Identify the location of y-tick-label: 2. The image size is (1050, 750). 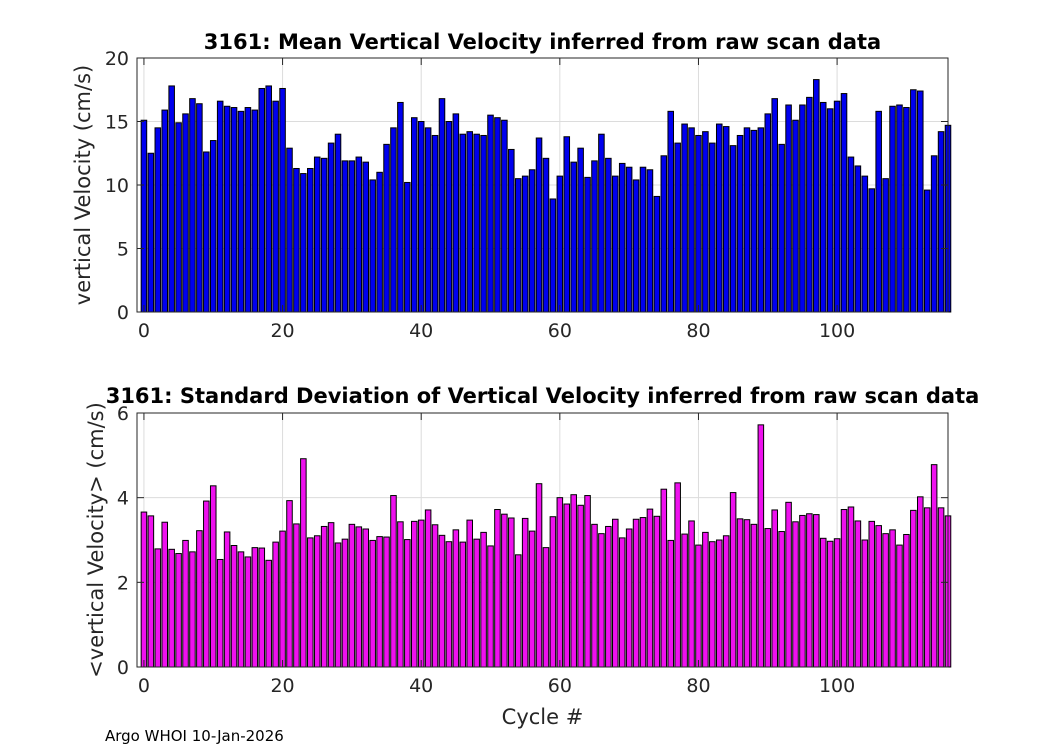
(123, 583).